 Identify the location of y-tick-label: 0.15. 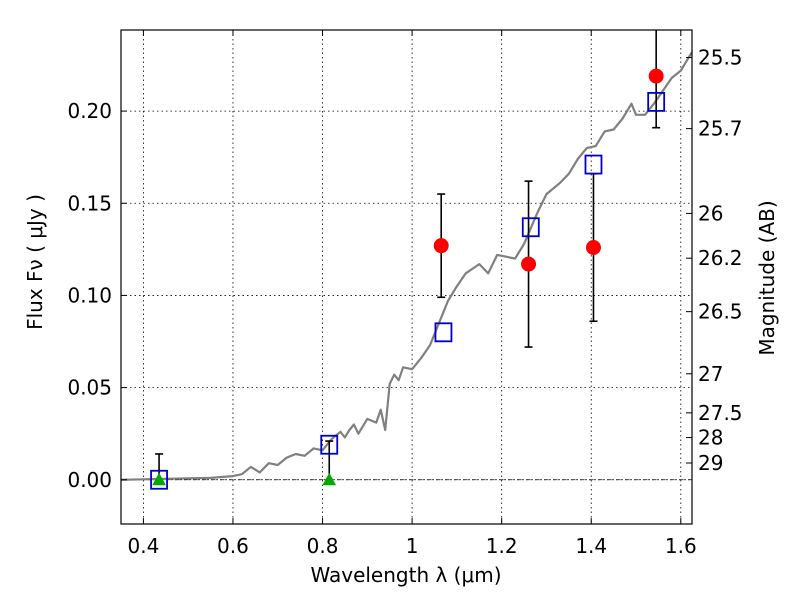
(89, 203).